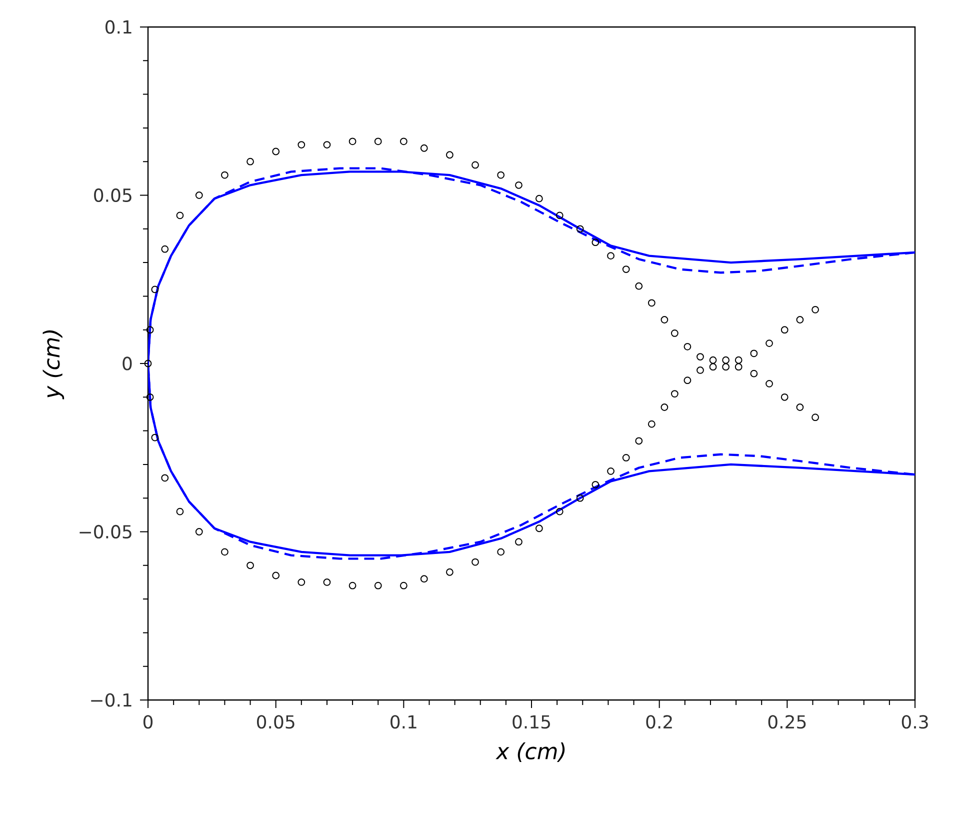 Image resolution: width=961 pixels, height=825 pixels. What do you see at coordinates (119, 27) in the screenshot?
I see `y-tick-label: 0.1` at bounding box center [119, 27].